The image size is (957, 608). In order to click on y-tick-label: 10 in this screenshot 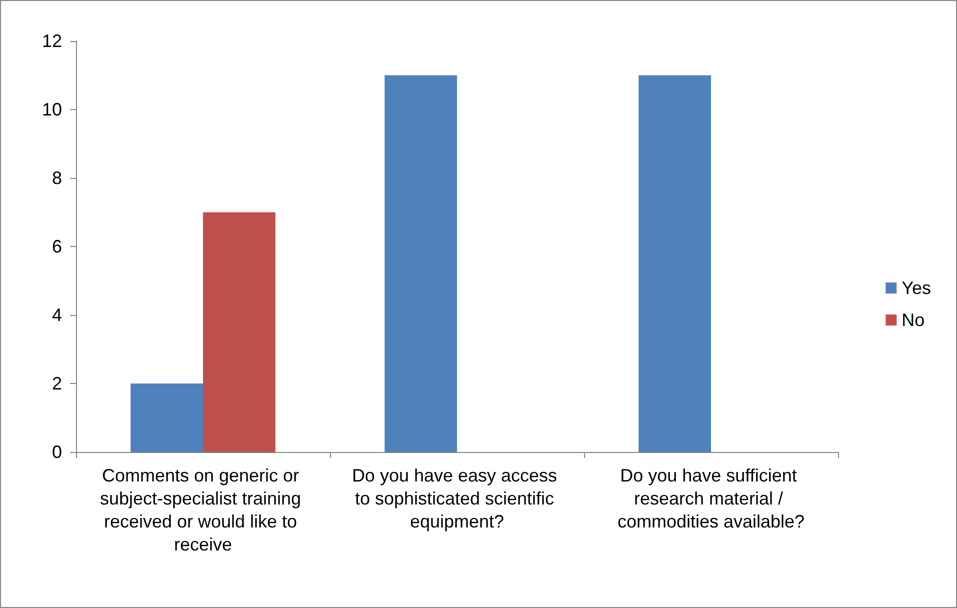, I will do `click(52, 110)`.